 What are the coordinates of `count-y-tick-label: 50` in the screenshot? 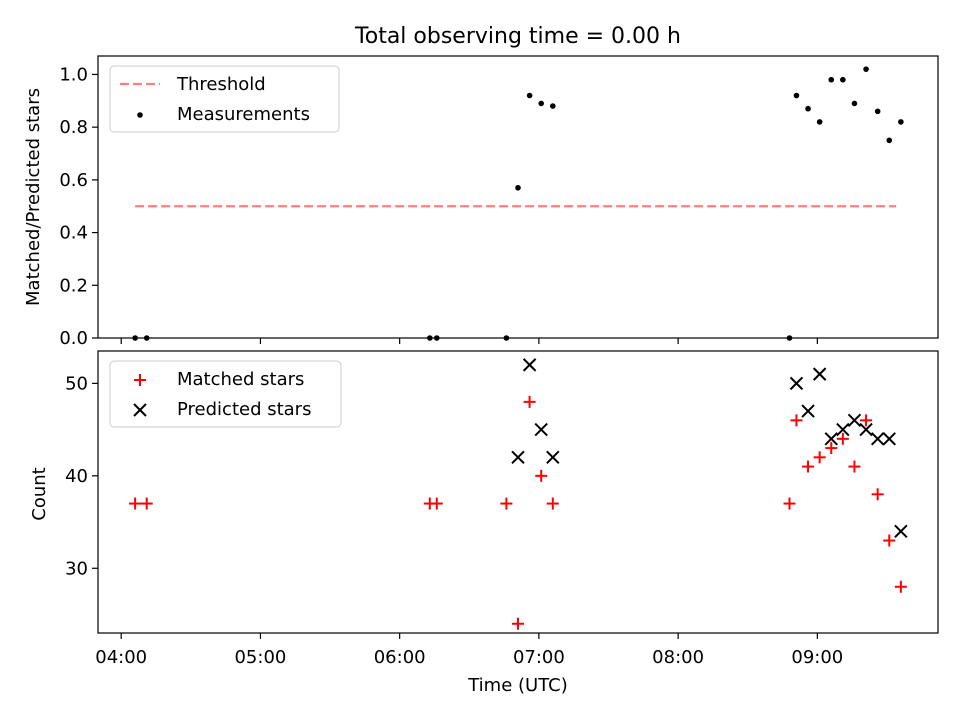 It's located at (76, 383).